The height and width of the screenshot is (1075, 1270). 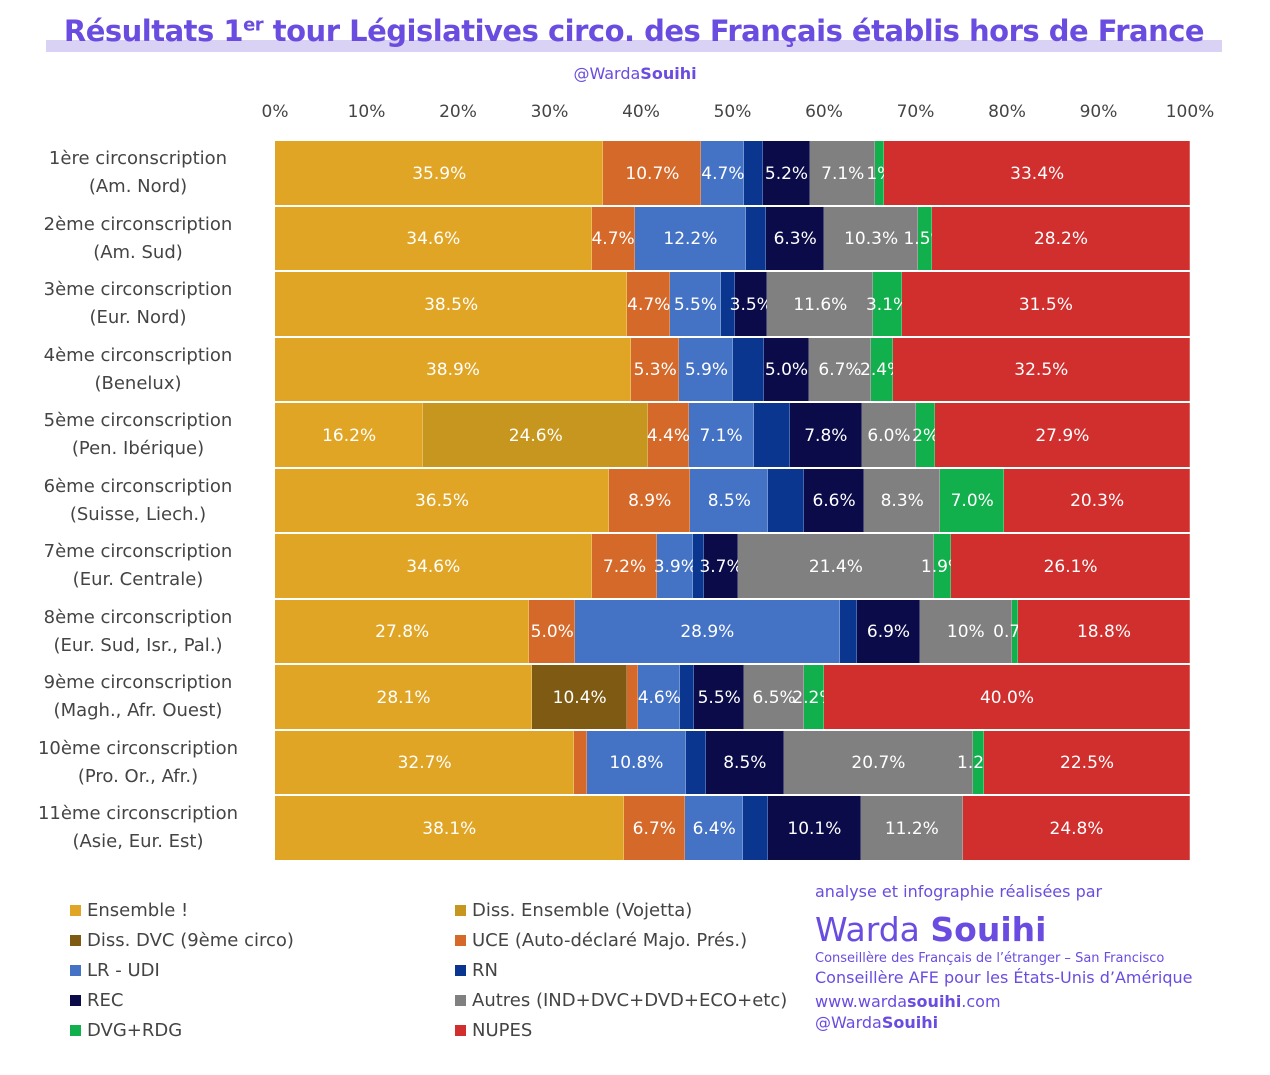 What do you see at coordinates (138, 841) in the screenshot?
I see `row-label-line2: (Asie, Eur. Est)` at bounding box center [138, 841].